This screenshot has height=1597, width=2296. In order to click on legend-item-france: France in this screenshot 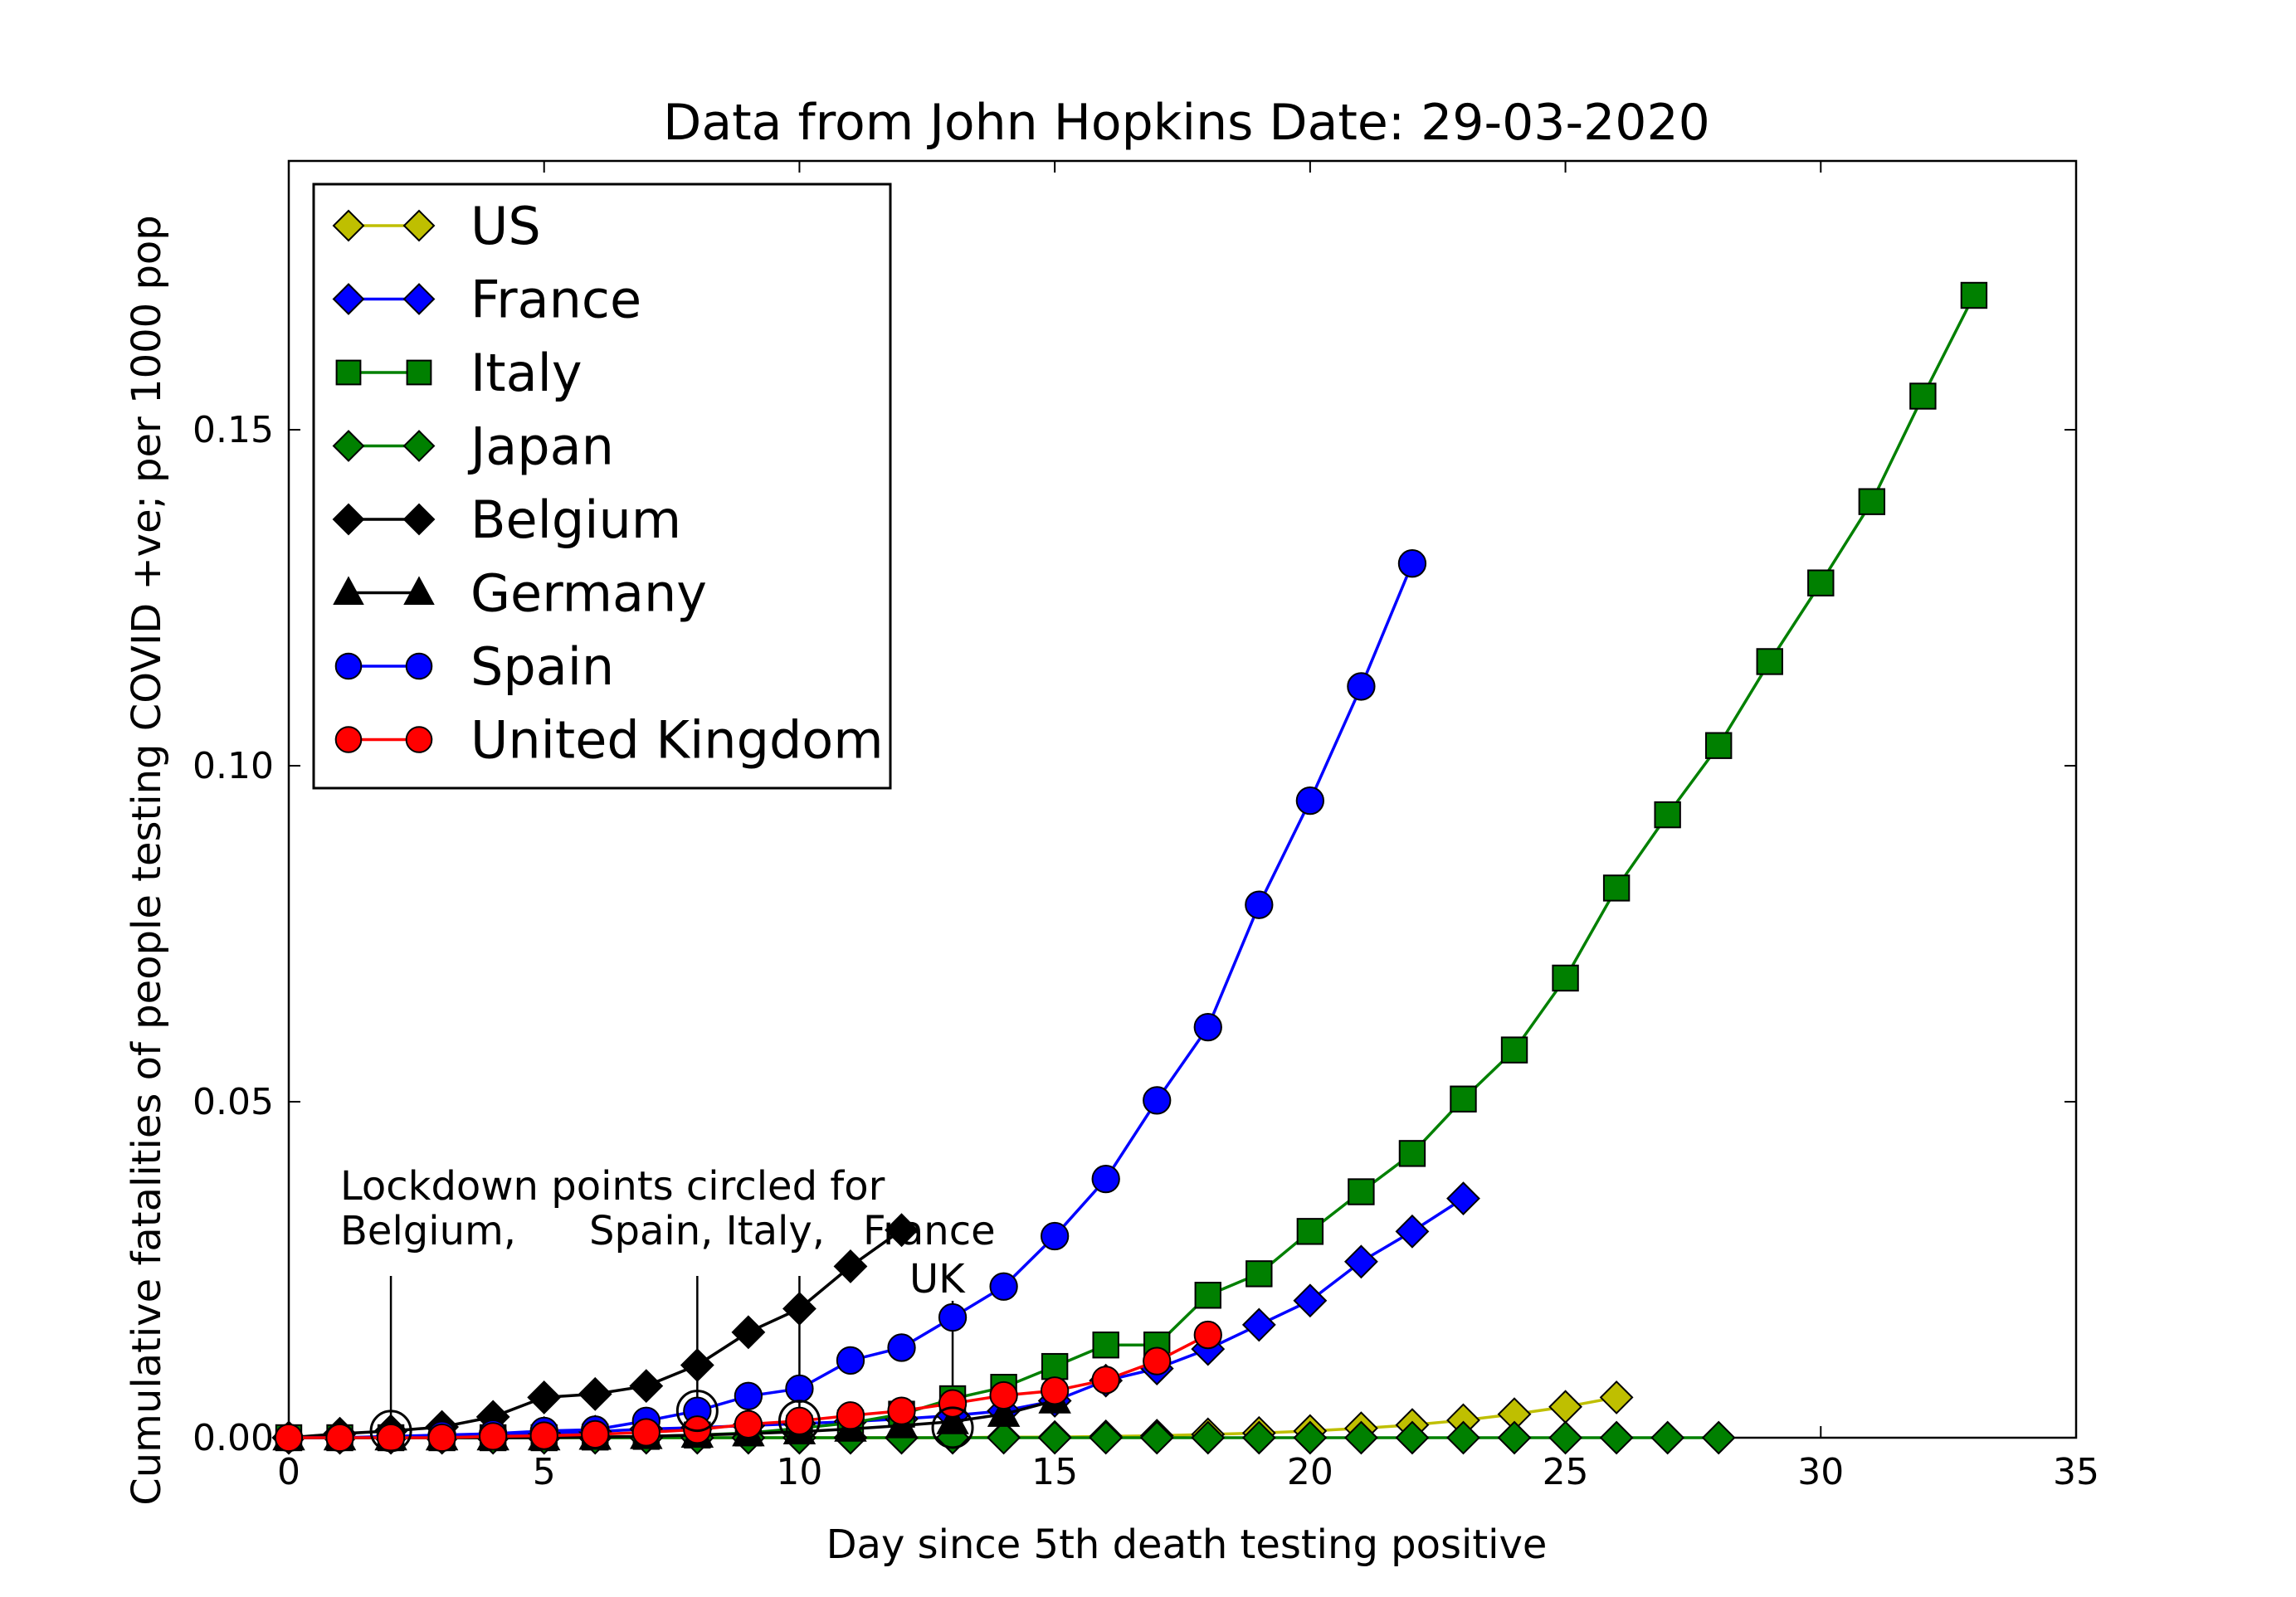, I will do `click(486, 300)`.